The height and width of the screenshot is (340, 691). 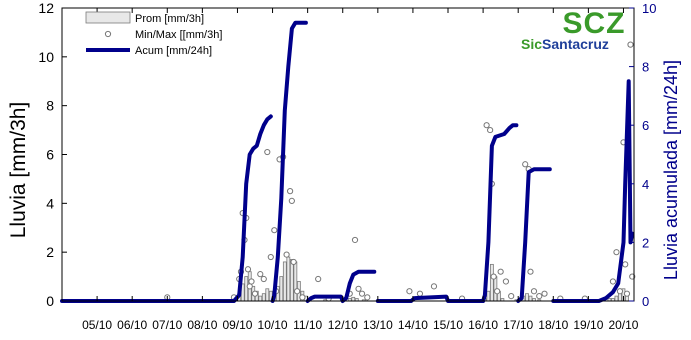 What do you see at coordinates (645, 67) in the screenshot?
I see `y2-tick-label: 8` at bounding box center [645, 67].